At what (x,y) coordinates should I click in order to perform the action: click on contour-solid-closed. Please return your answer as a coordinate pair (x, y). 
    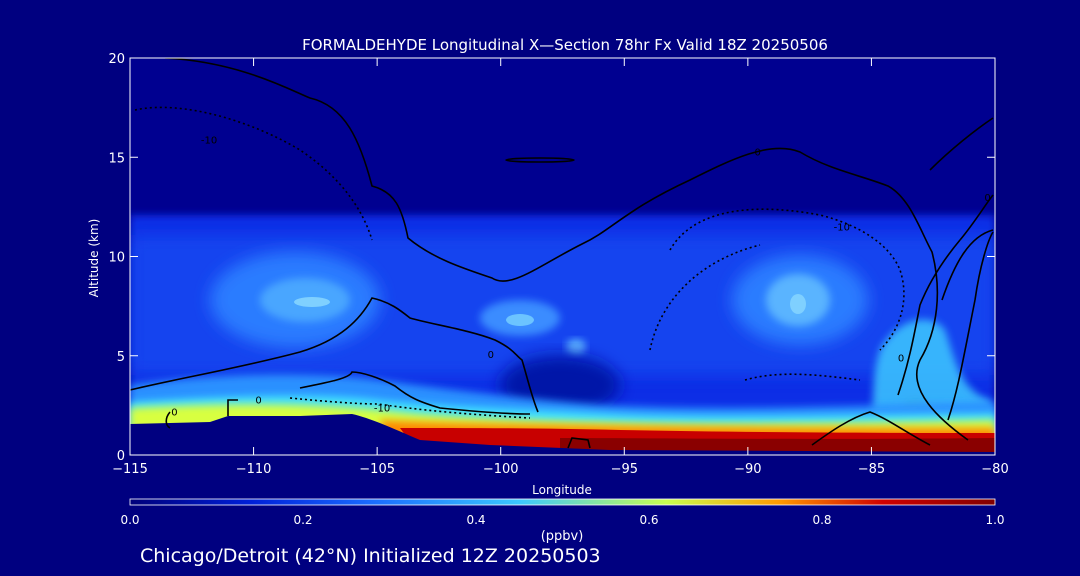
    Looking at the image, I should click on (540, 160).